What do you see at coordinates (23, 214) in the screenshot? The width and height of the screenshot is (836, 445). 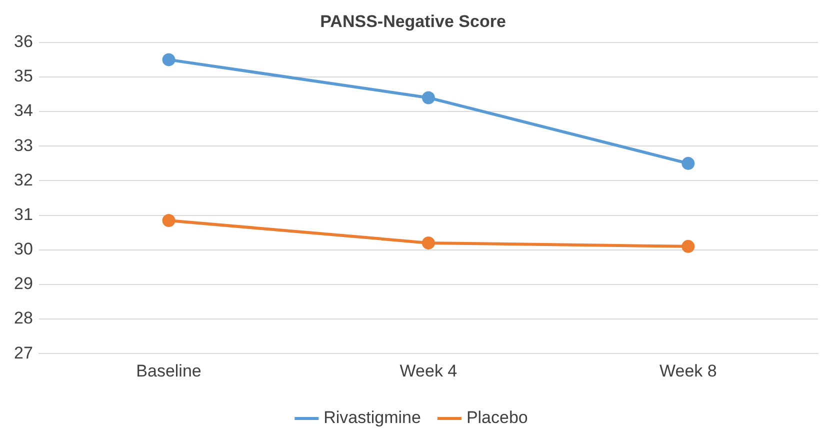 I see `y-tick-label: 31` at bounding box center [23, 214].